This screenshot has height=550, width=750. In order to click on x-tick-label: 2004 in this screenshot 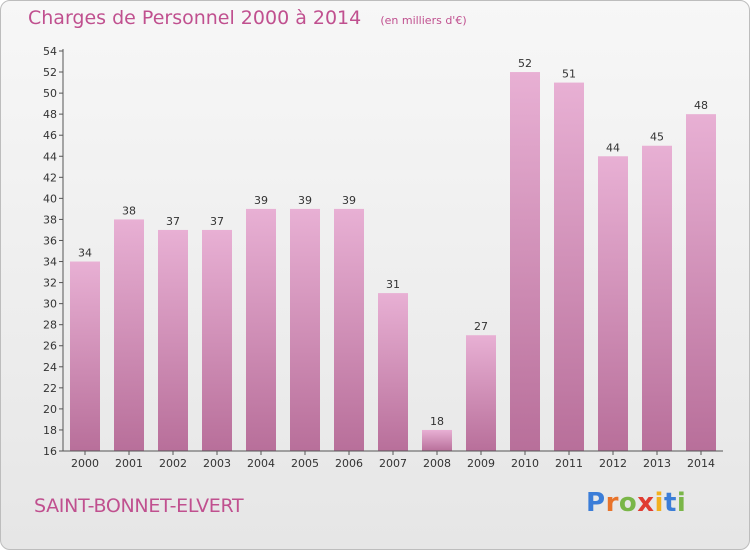, I will do `click(261, 463)`.